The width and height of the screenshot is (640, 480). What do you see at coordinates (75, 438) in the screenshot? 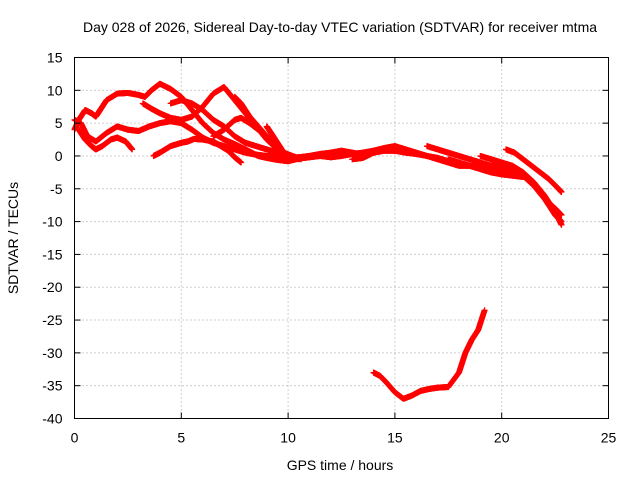
I see `x-tick-label: 0` at bounding box center [75, 438].